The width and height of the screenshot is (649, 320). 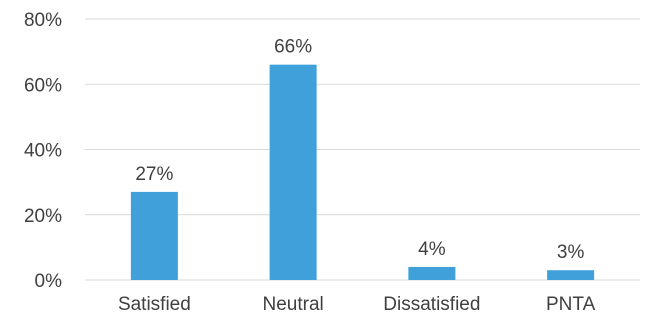 What do you see at coordinates (432, 249) in the screenshot?
I see `data-label-dissatisfied: 4%` at bounding box center [432, 249].